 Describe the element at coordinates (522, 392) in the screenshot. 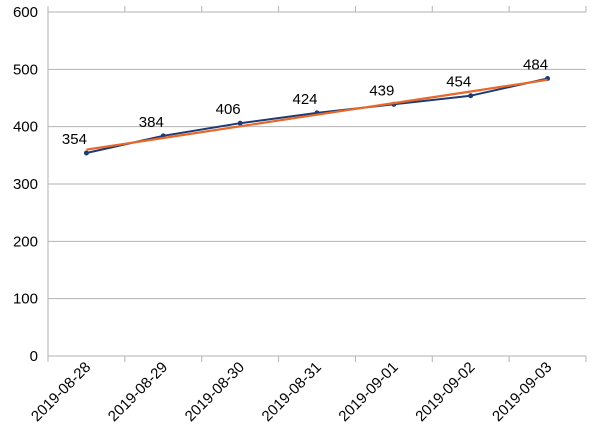

I see `x-tick-label: 2019-09-03` at that location.